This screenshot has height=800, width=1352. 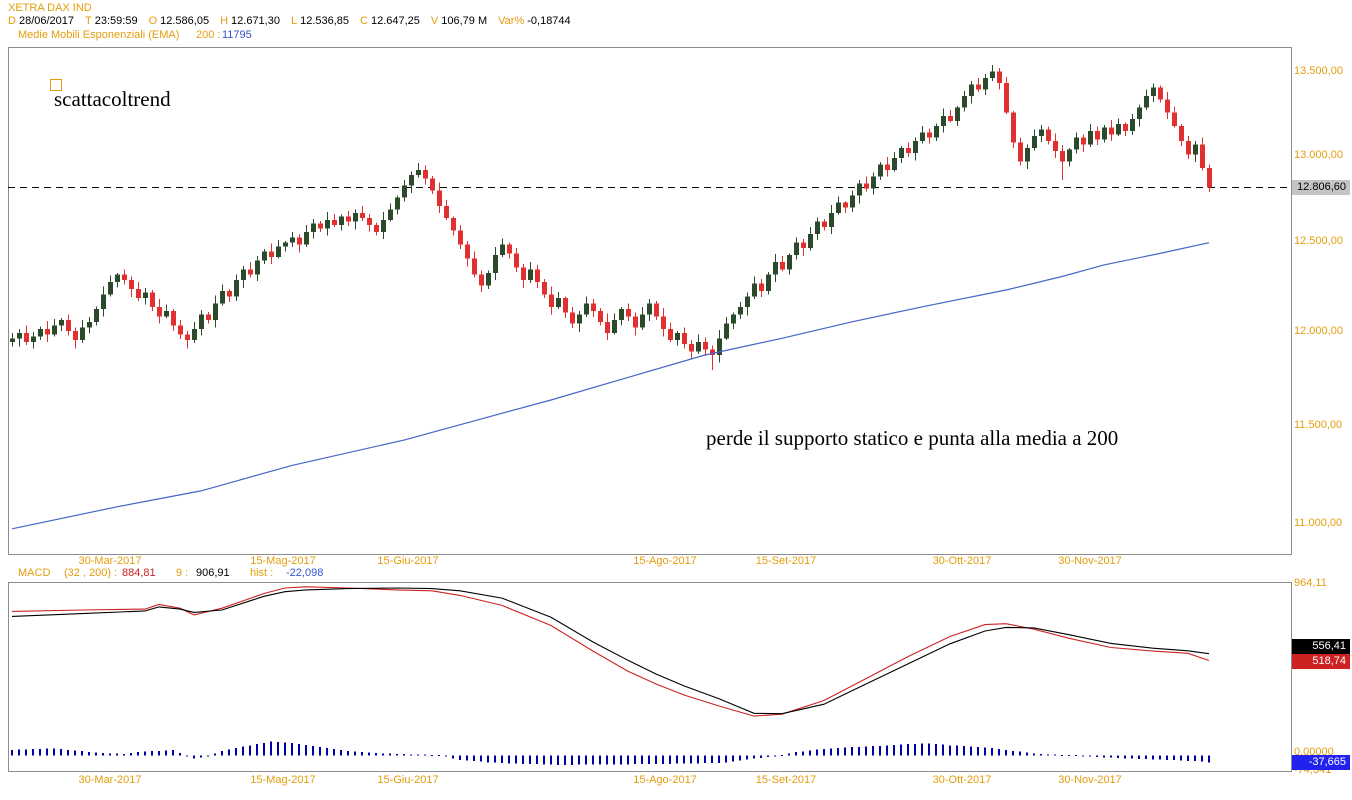 What do you see at coordinates (12, 21) in the screenshot?
I see `quote-field-label: D` at bounding box center [12, 21].